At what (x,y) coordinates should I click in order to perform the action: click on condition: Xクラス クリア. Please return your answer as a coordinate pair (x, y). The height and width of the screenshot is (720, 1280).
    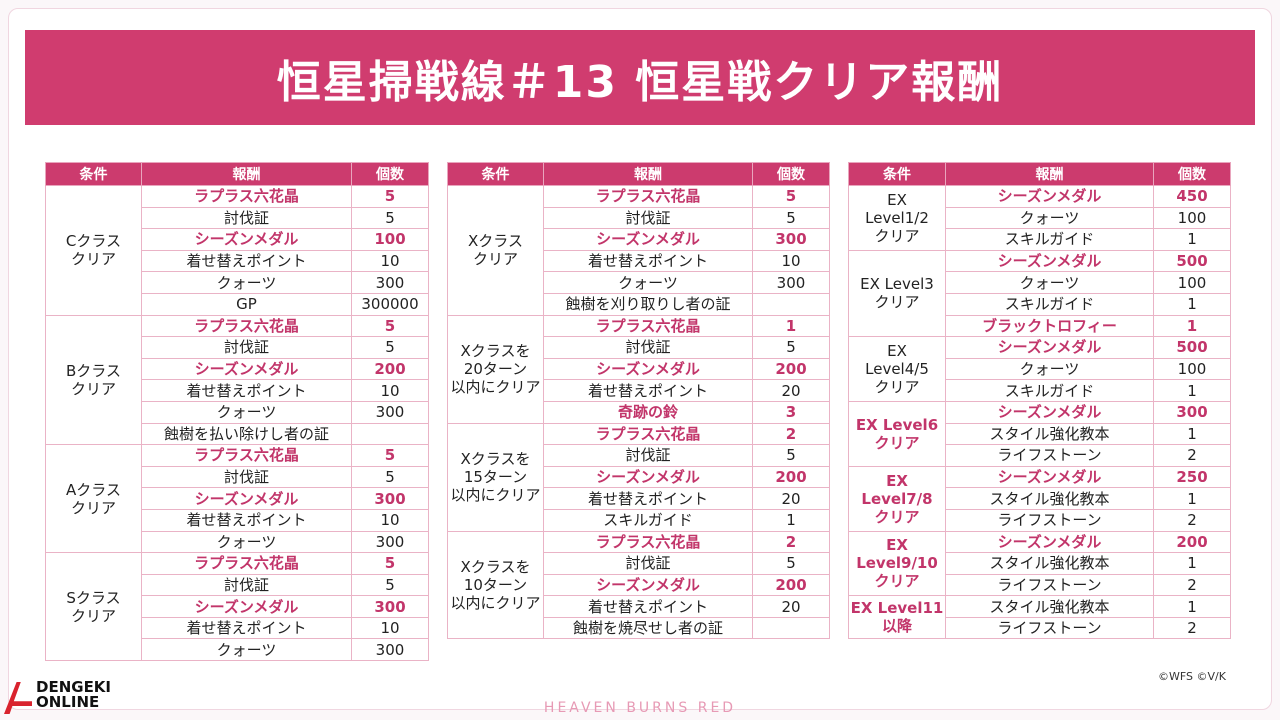
    Looking at the image, I should click on (495, 250).